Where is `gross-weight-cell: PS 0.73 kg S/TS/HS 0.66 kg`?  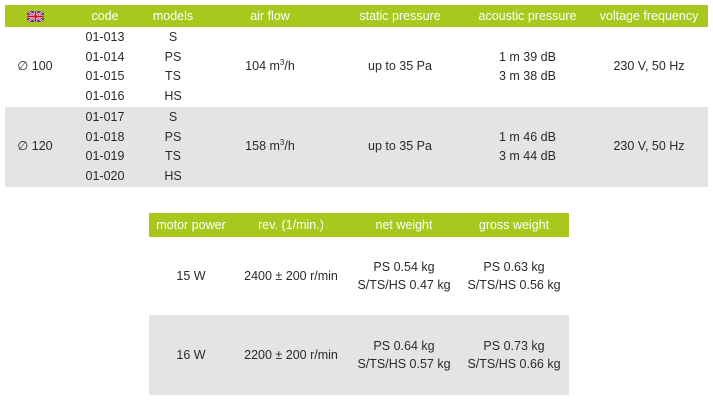
gross-weight-cell: PS 0.73 kg S/TS/HS 0.66 kg is located at coordinates (514, 355).